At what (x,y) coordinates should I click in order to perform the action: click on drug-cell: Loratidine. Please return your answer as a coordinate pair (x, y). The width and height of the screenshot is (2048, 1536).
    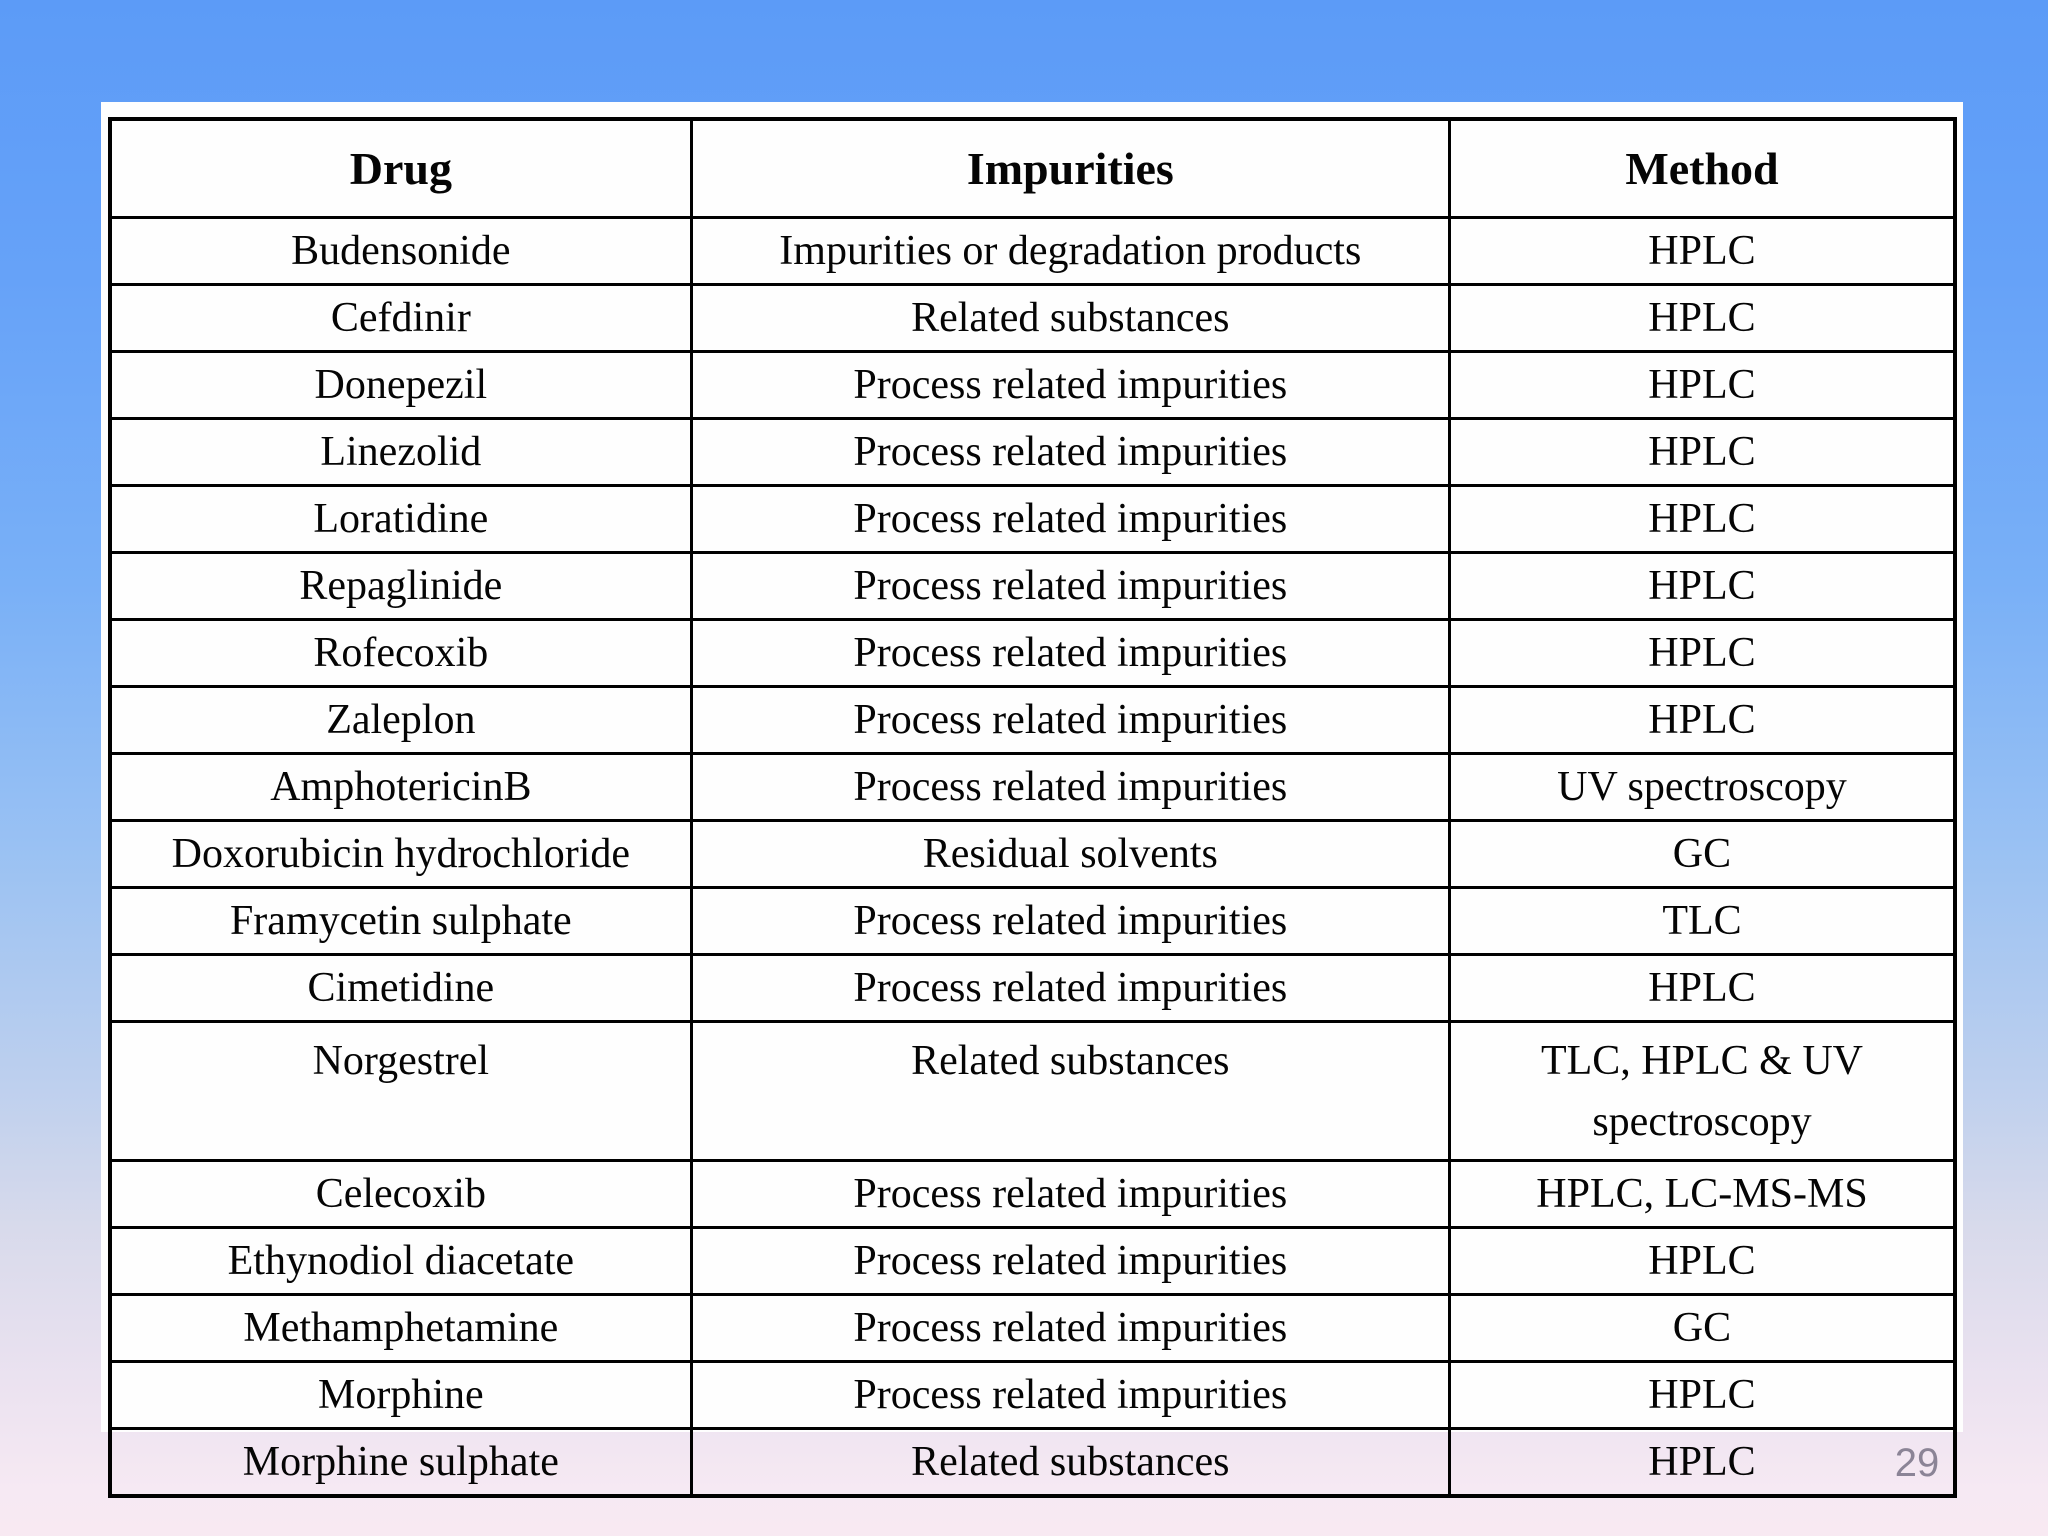
    Looking at the image, I should click on (400, 519).